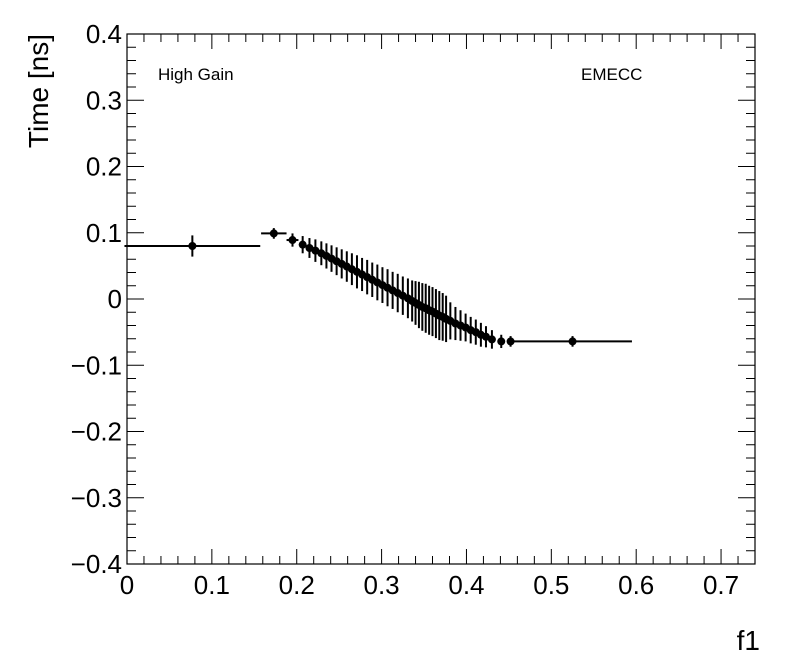 This screenshot has height=672, width=796. I want to click on y-tick-label: −0.2, so click(96, 432).